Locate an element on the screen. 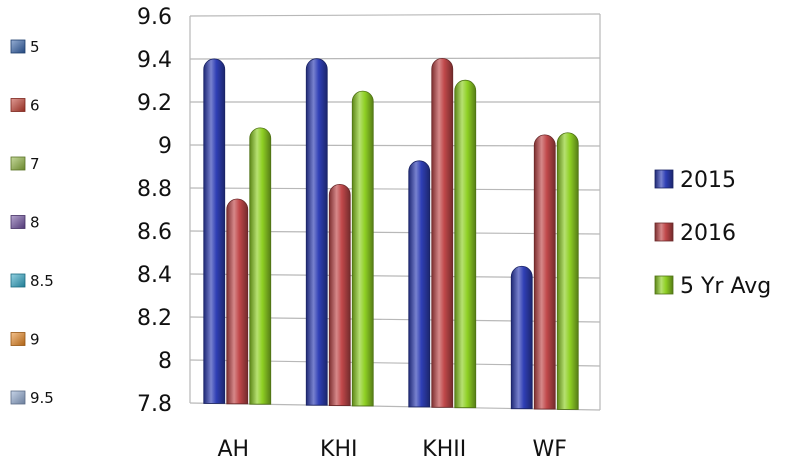  y-tick-label: 8 is located at coordinates (165, 361).